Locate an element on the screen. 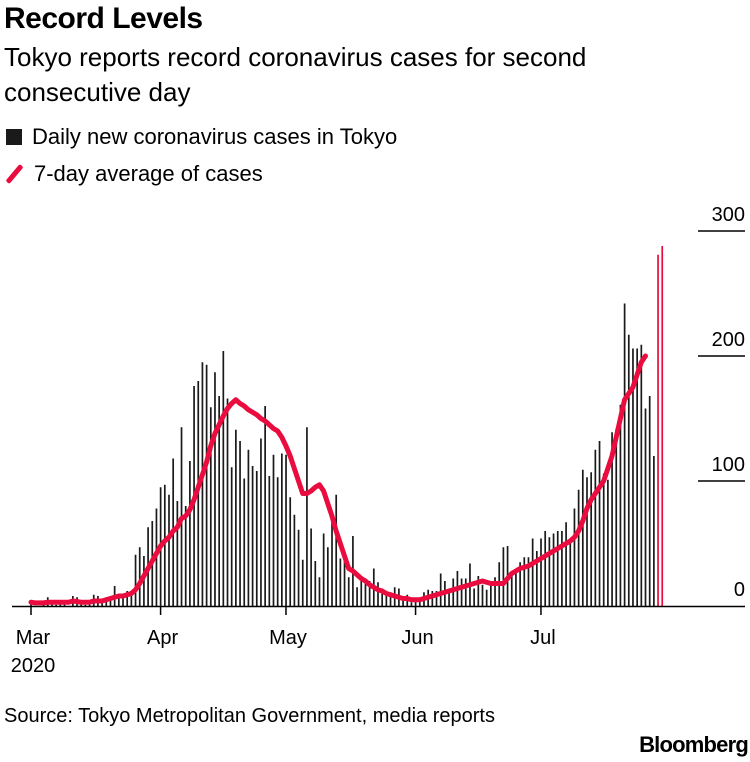 The height and width of the screenshot is (762, 750). line-swatch-icon is located at coordinates (15, 174).